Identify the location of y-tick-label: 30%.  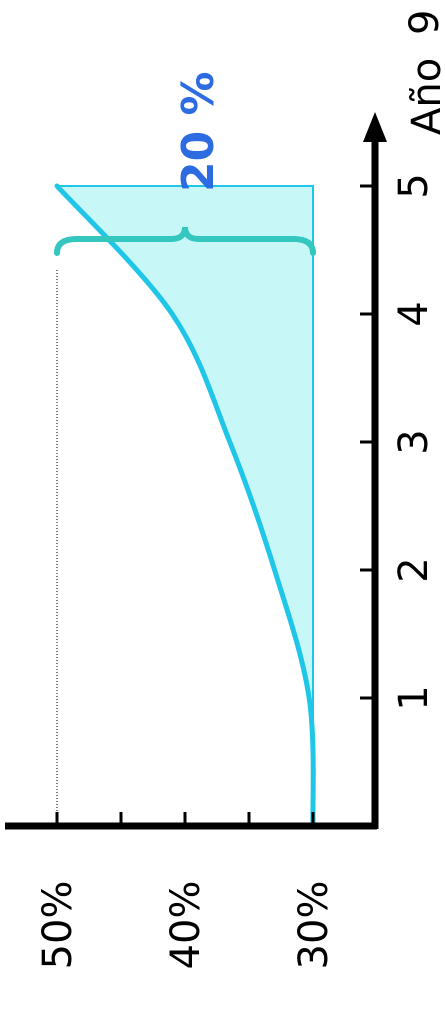
(314, 925).